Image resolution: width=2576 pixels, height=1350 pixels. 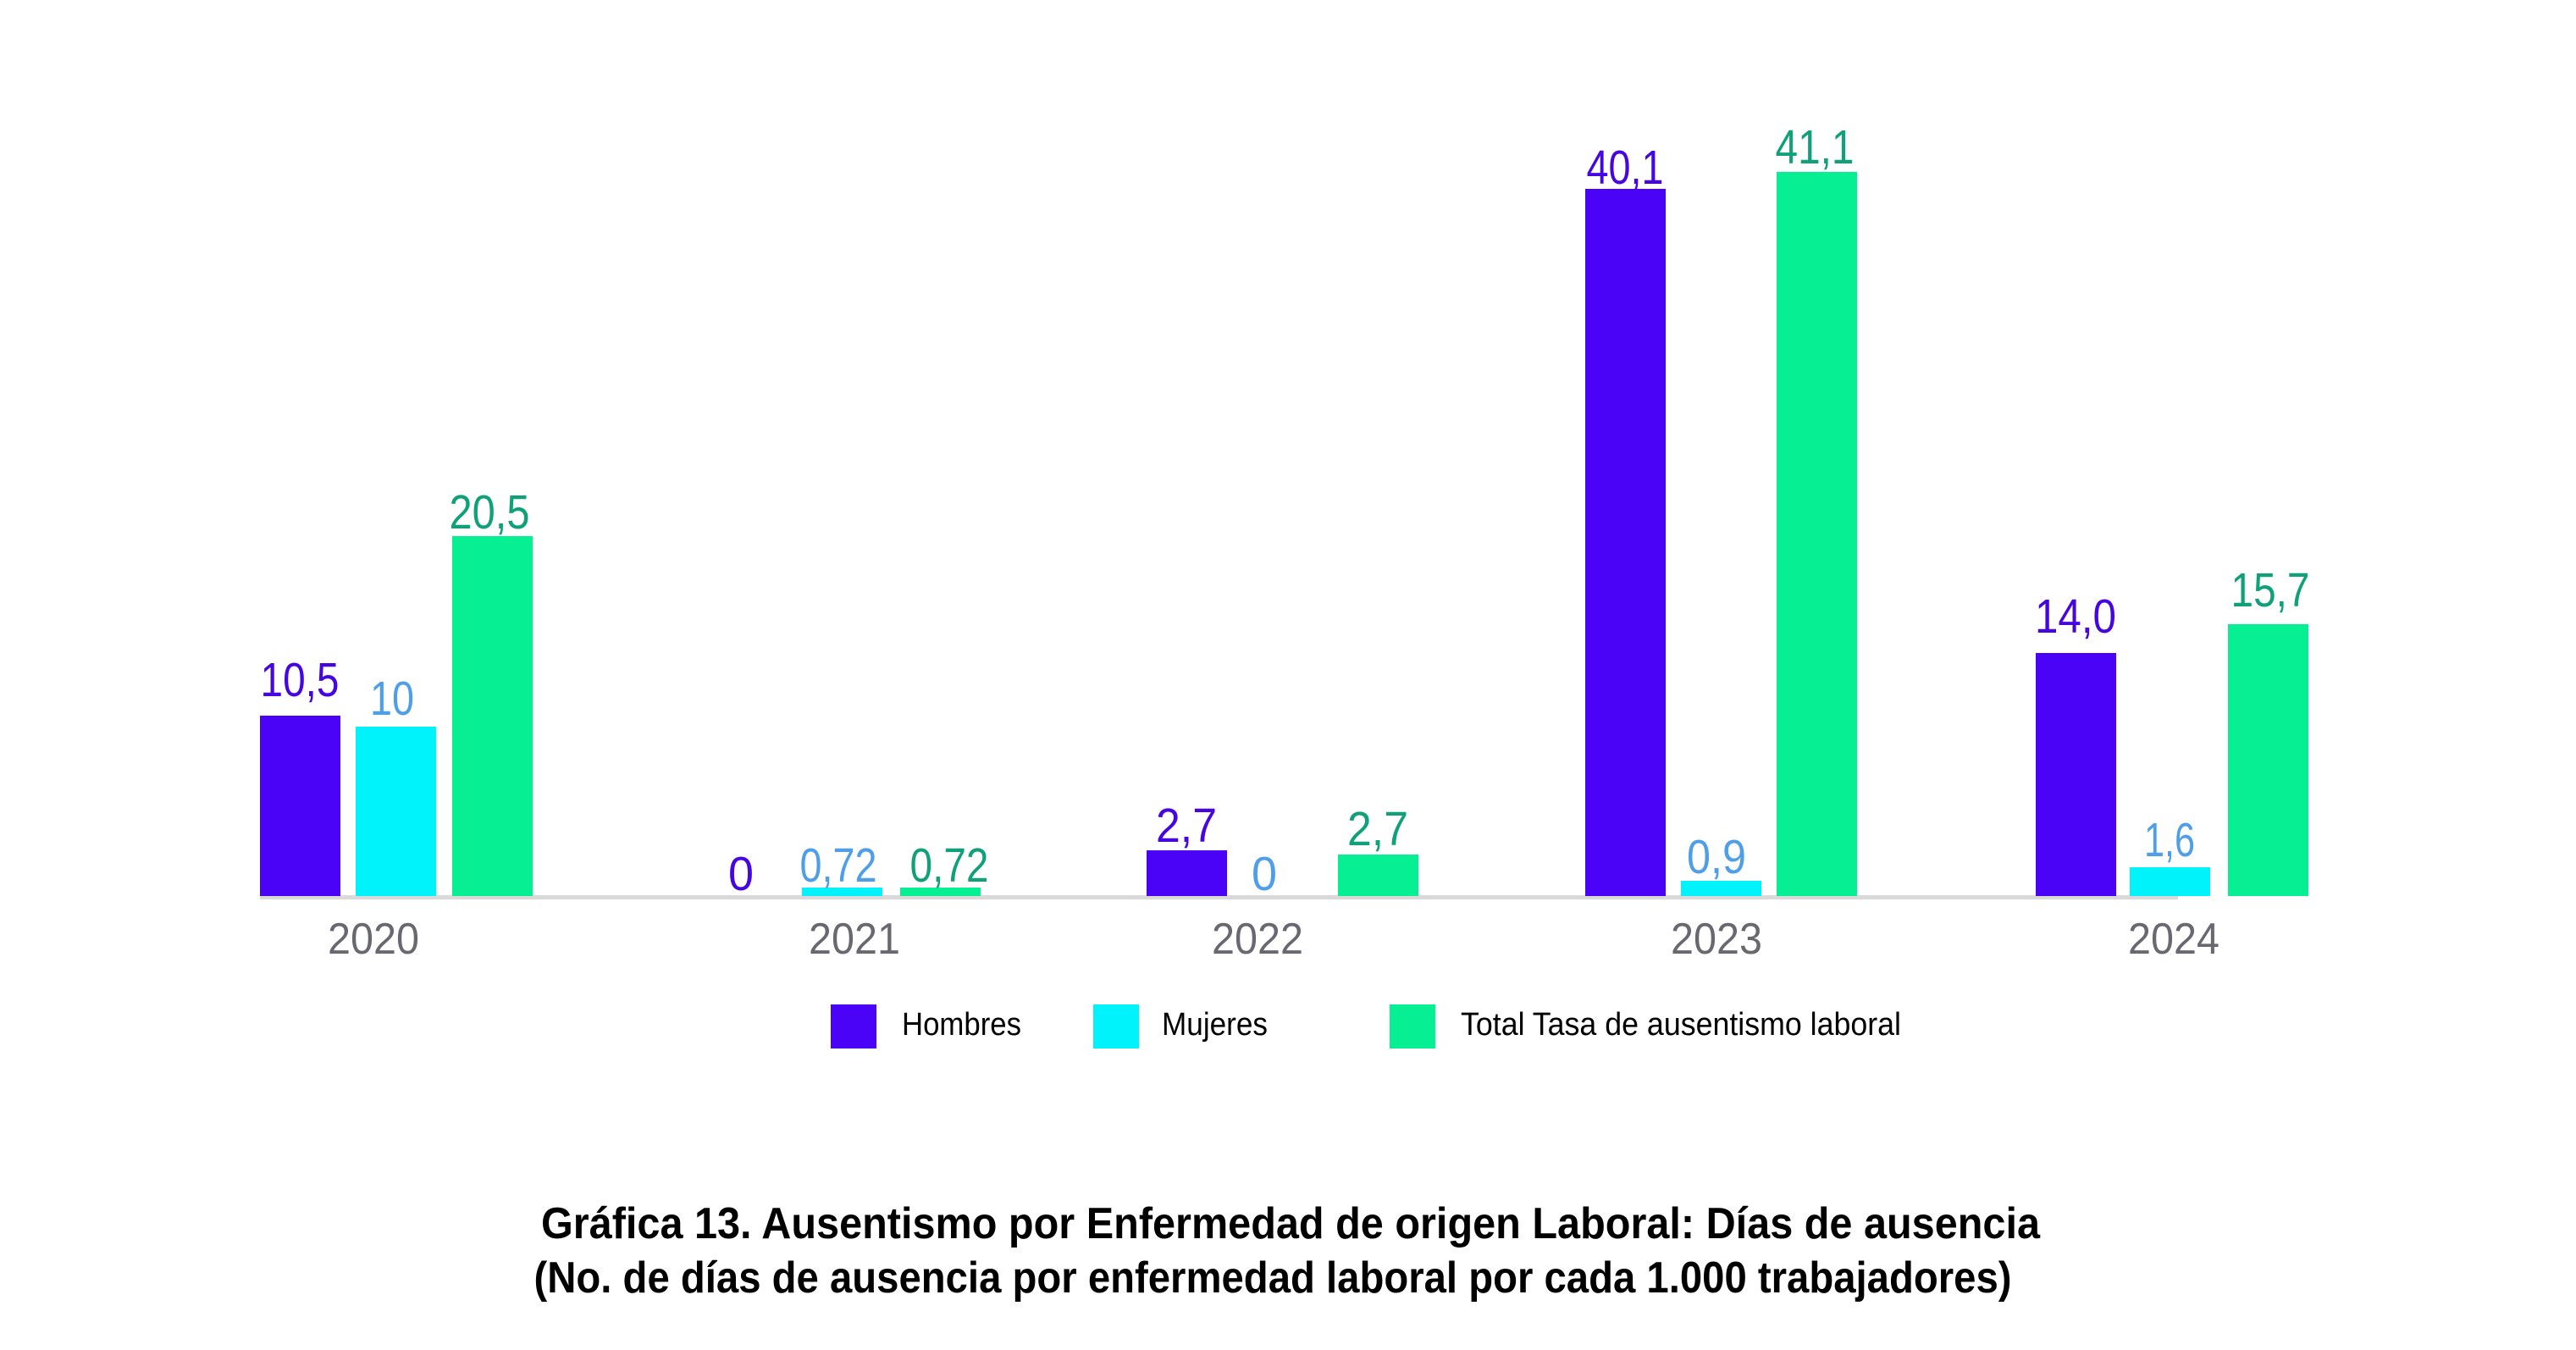 What do you see at coordinates (1626, 168) in the screenshot?
I see `svg-text: 40,1` at bounding box center [1626, 168].